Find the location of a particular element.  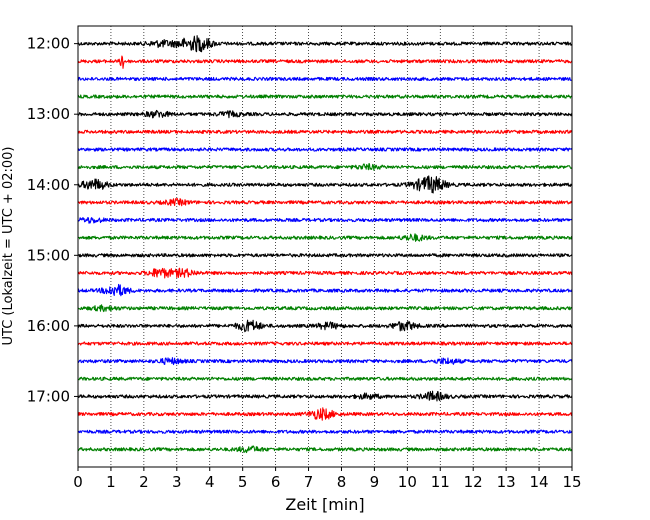

y-tick-label: 15:00 is located at coordinates (48, 255).